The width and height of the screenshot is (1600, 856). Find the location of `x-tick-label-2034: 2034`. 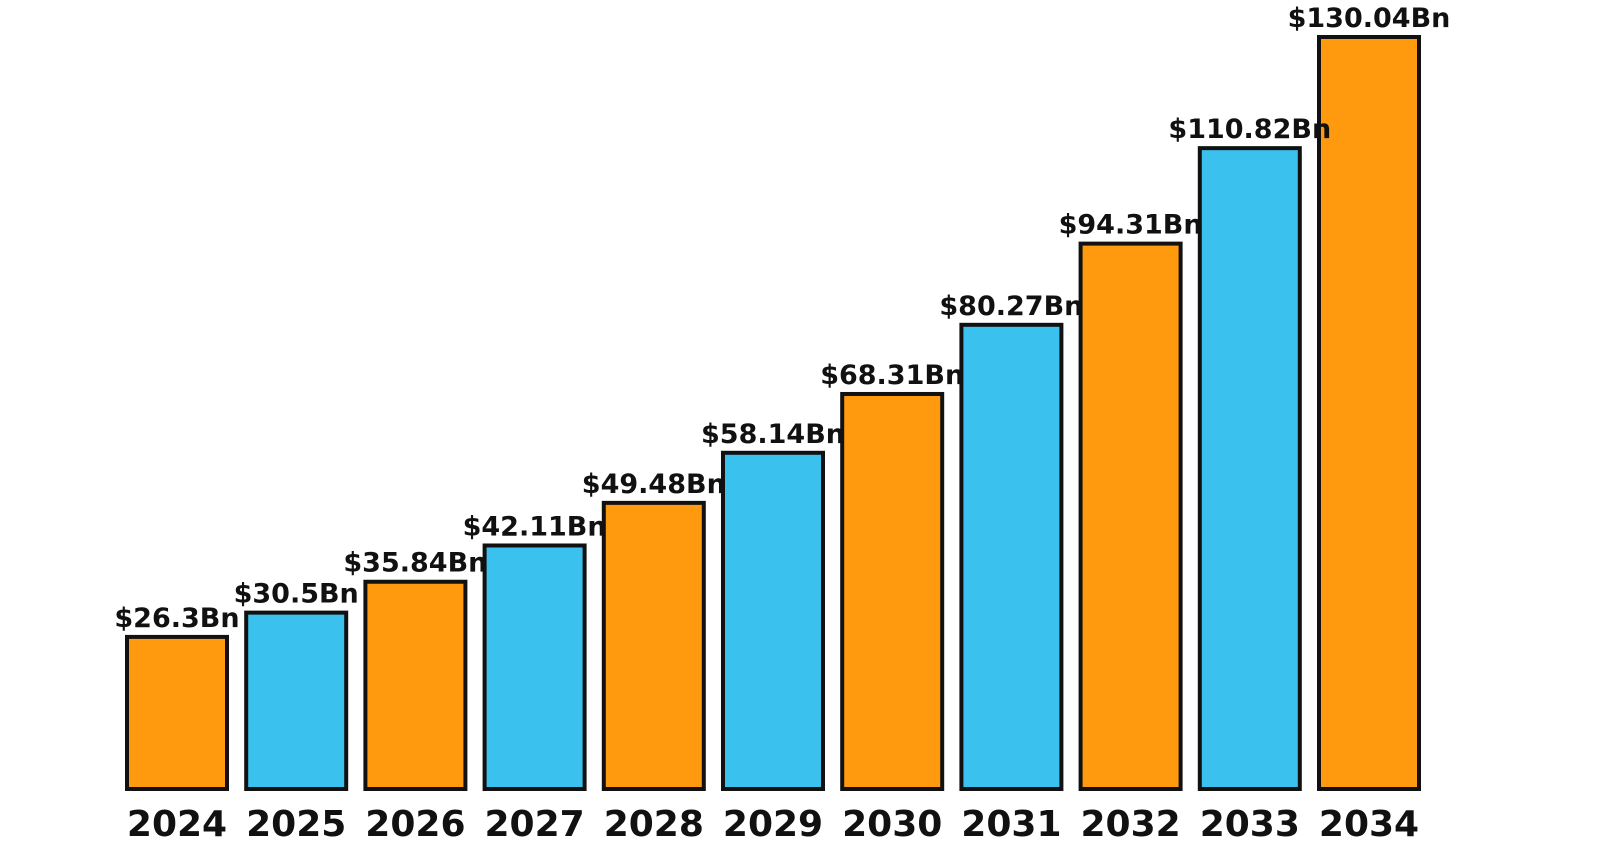

x-tick-label-2034: 2034 is located at coordinates (1369, 824).